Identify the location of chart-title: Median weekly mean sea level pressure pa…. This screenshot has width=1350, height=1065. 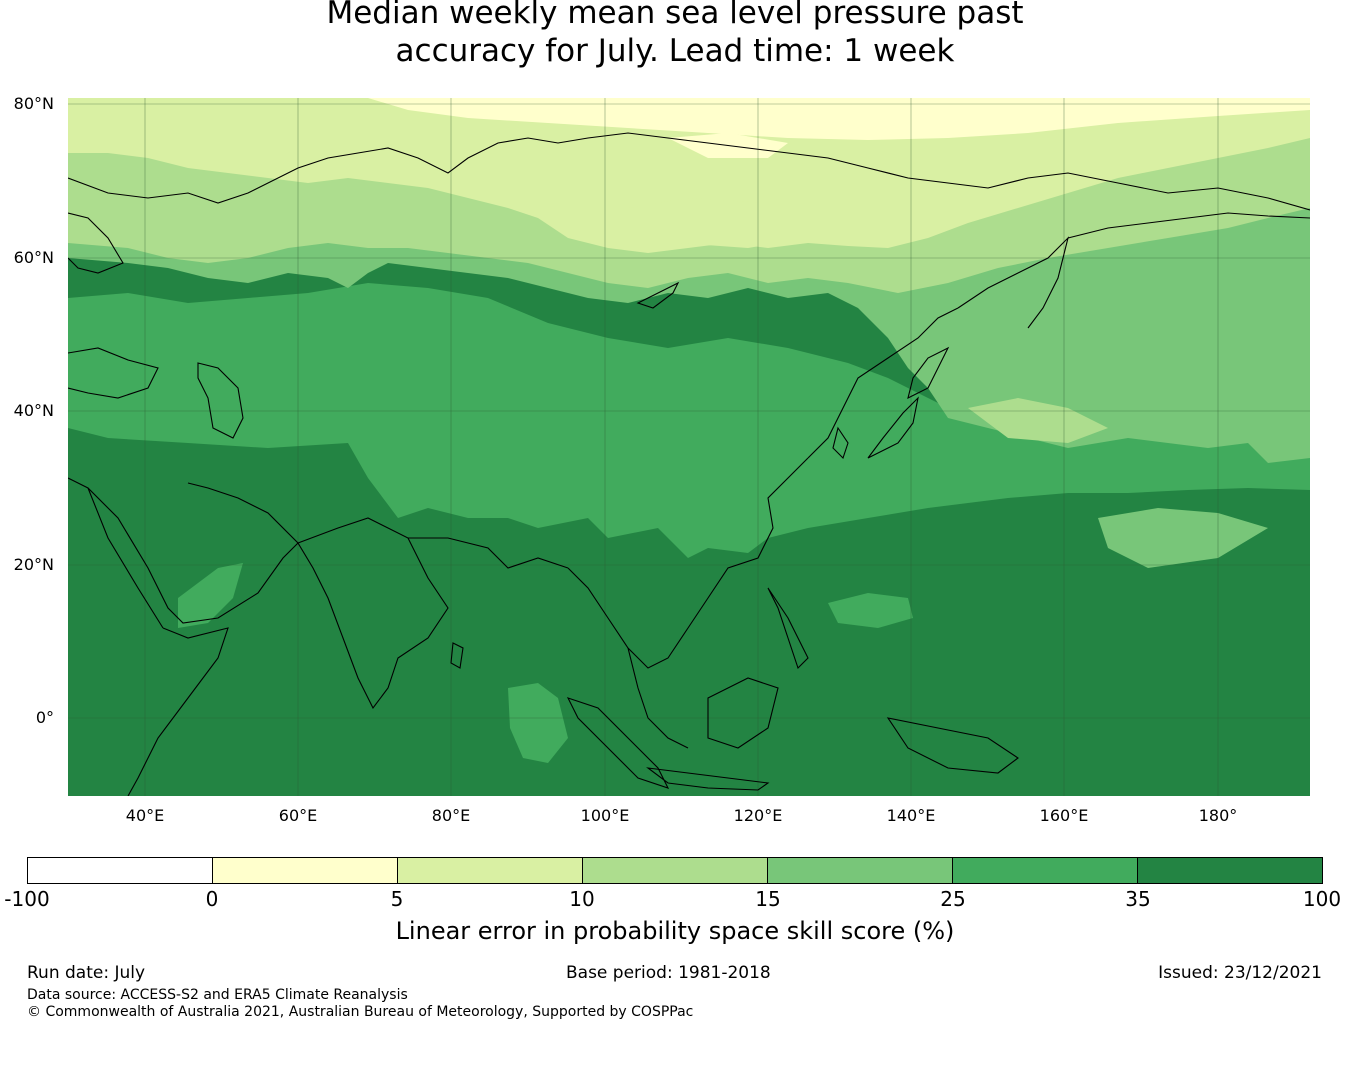
(675, 35).